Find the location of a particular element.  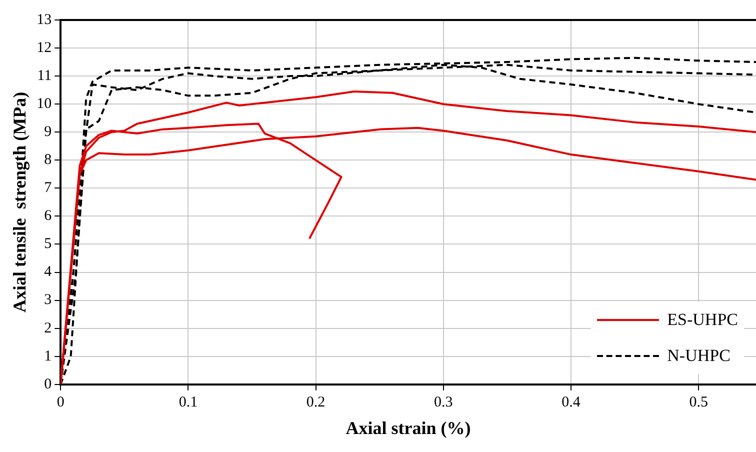

x-tick-label: 0.3 is located at coordinates (443, 402).